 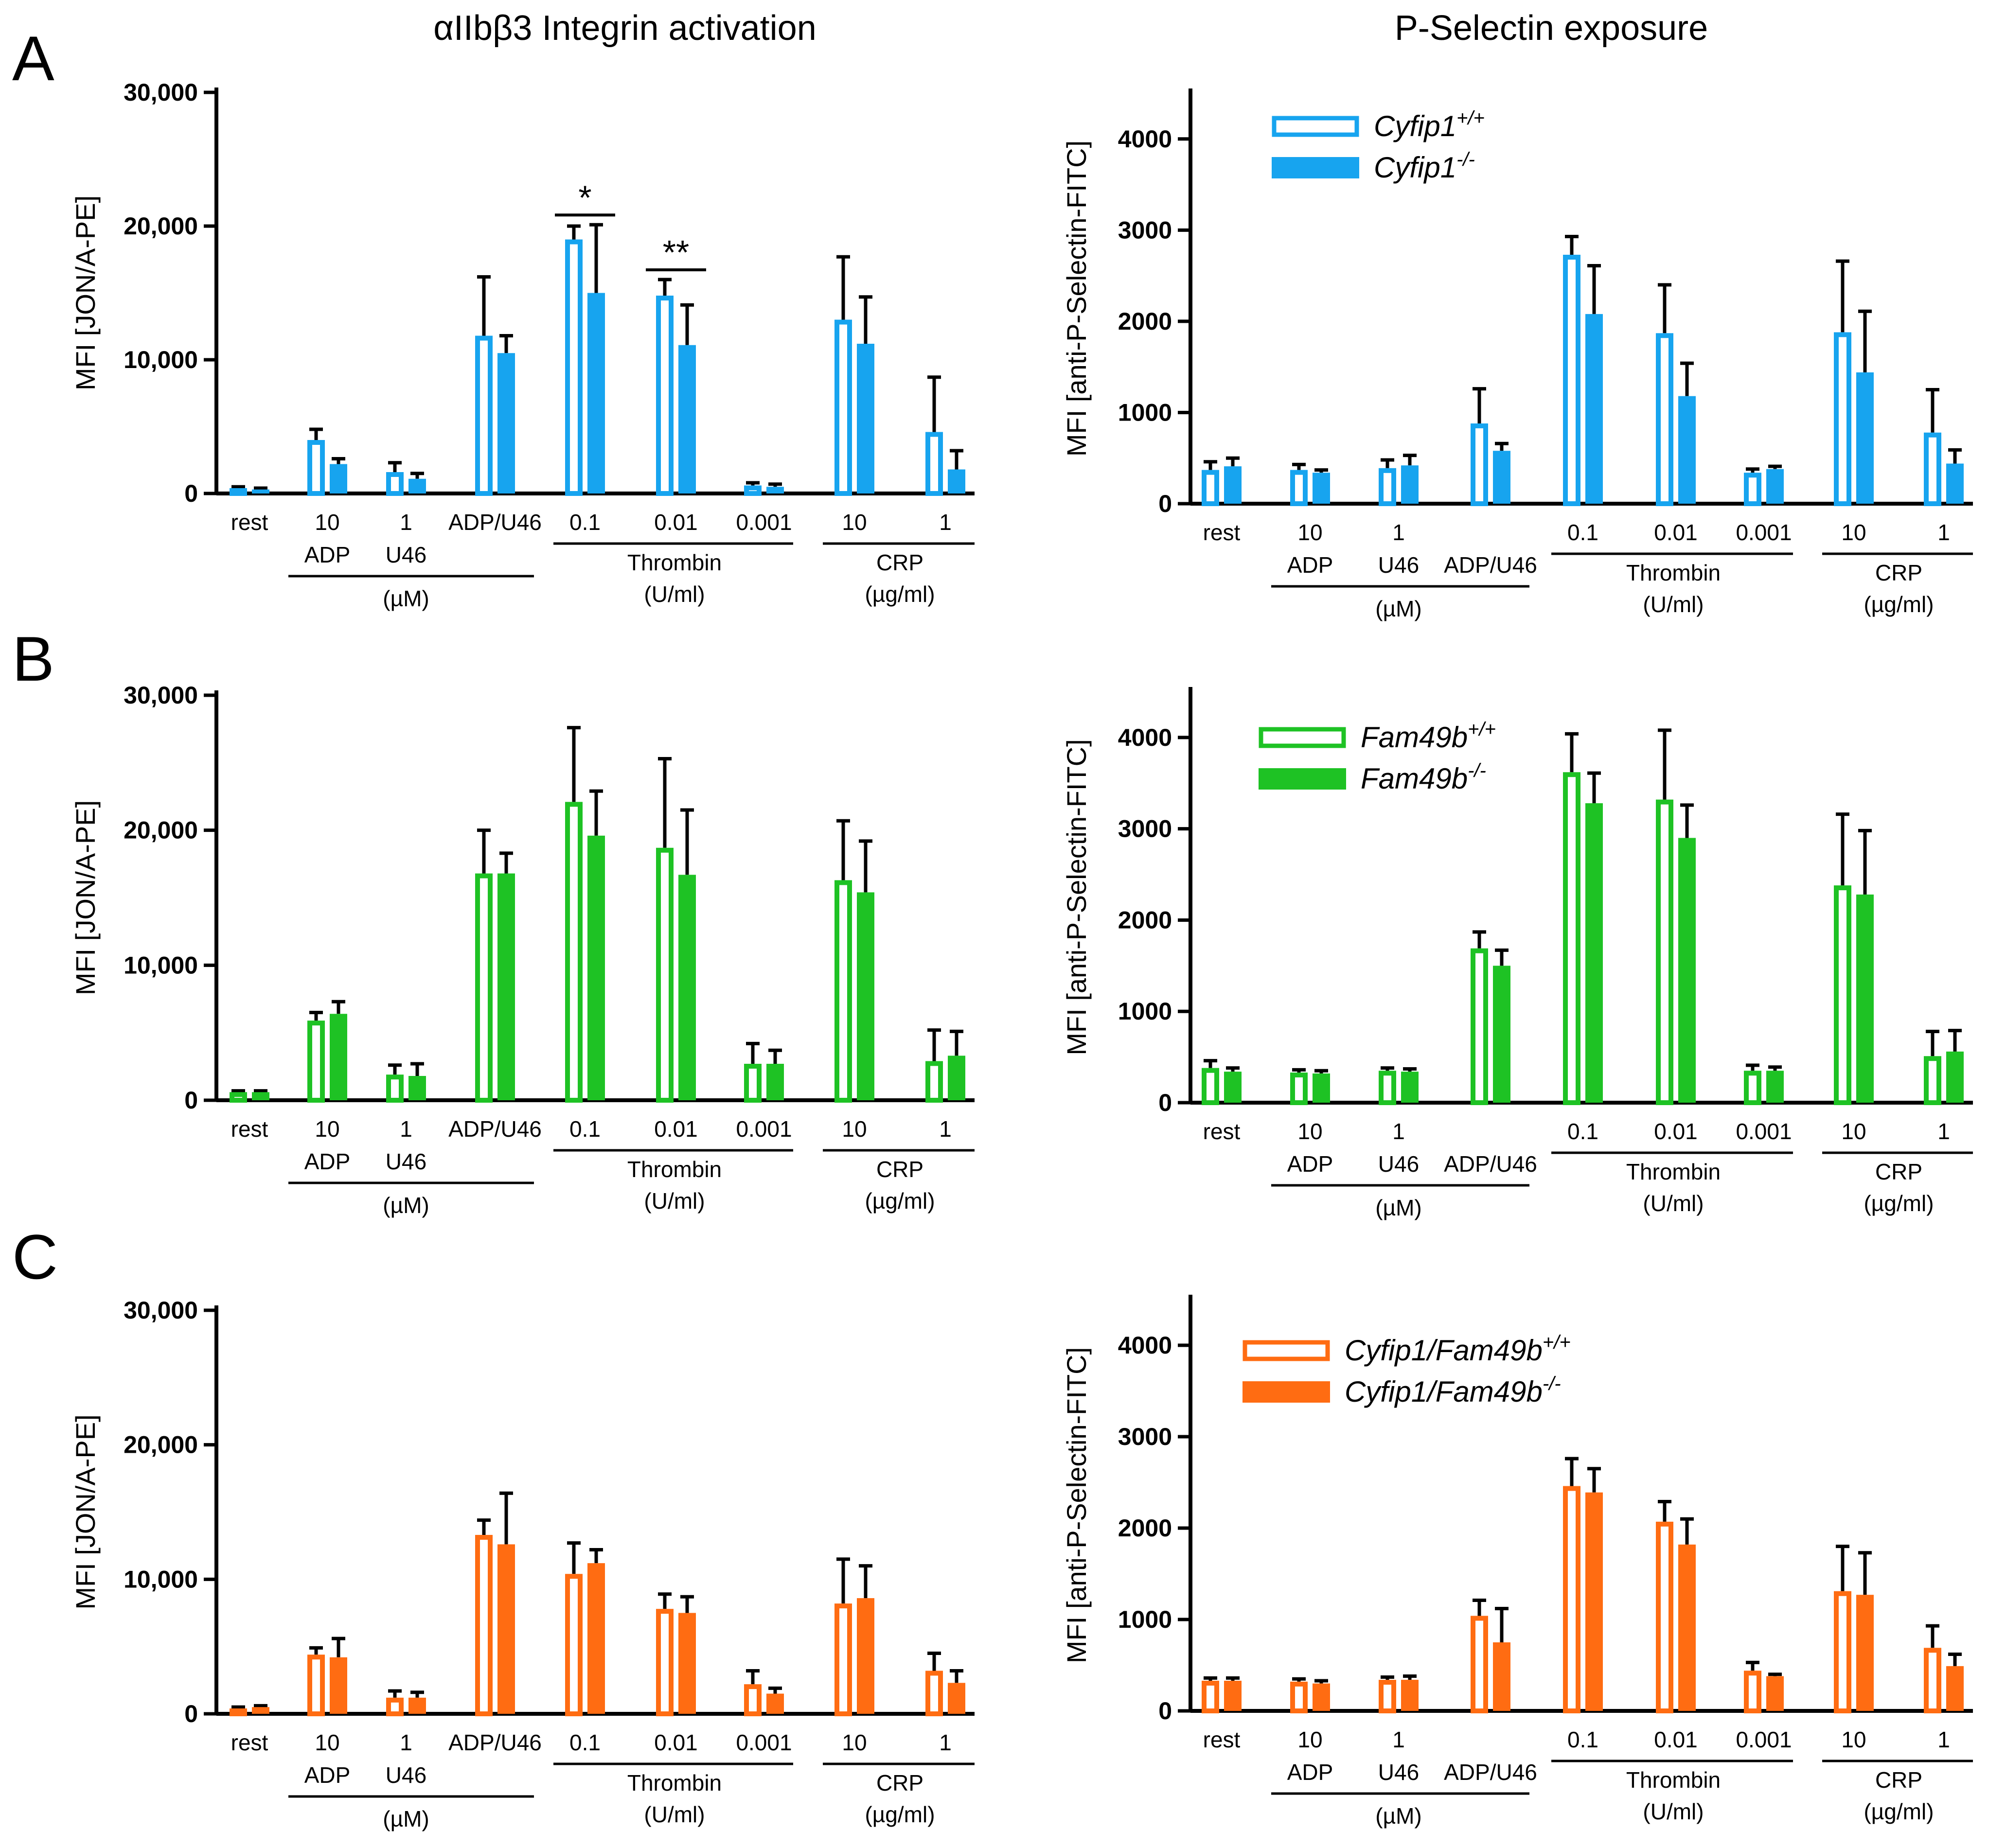 What do you see at coordinates (1145, 412) in the screenshot?
I see `y-tick-label: 1000` at bounding box center [1145, 412].